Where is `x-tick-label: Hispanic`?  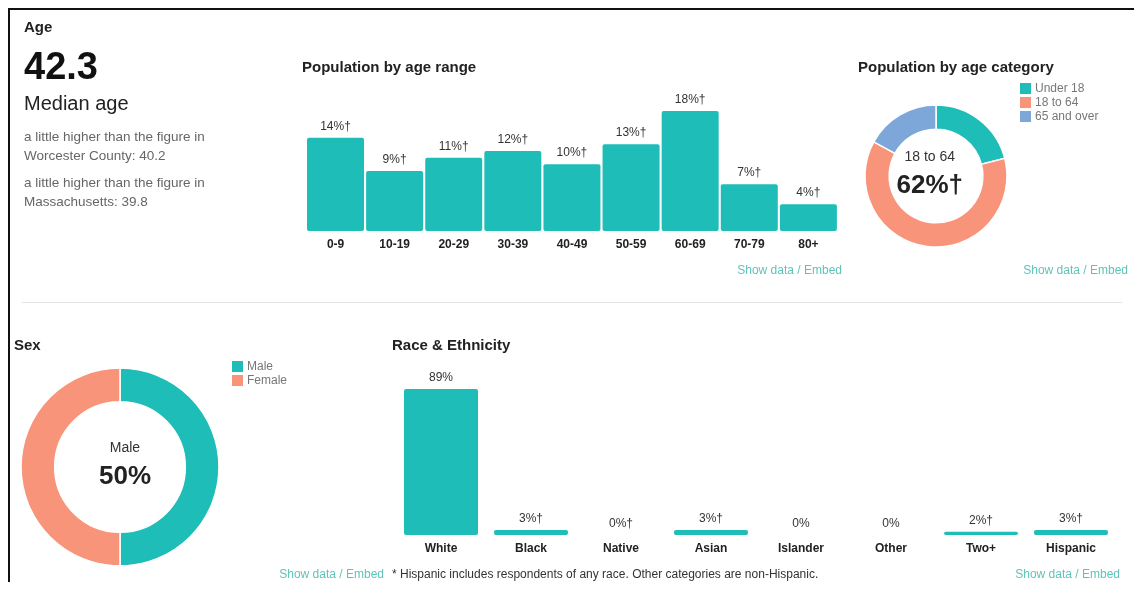
x-tick-label: Hispanic is located at coordinates (1071, 547).